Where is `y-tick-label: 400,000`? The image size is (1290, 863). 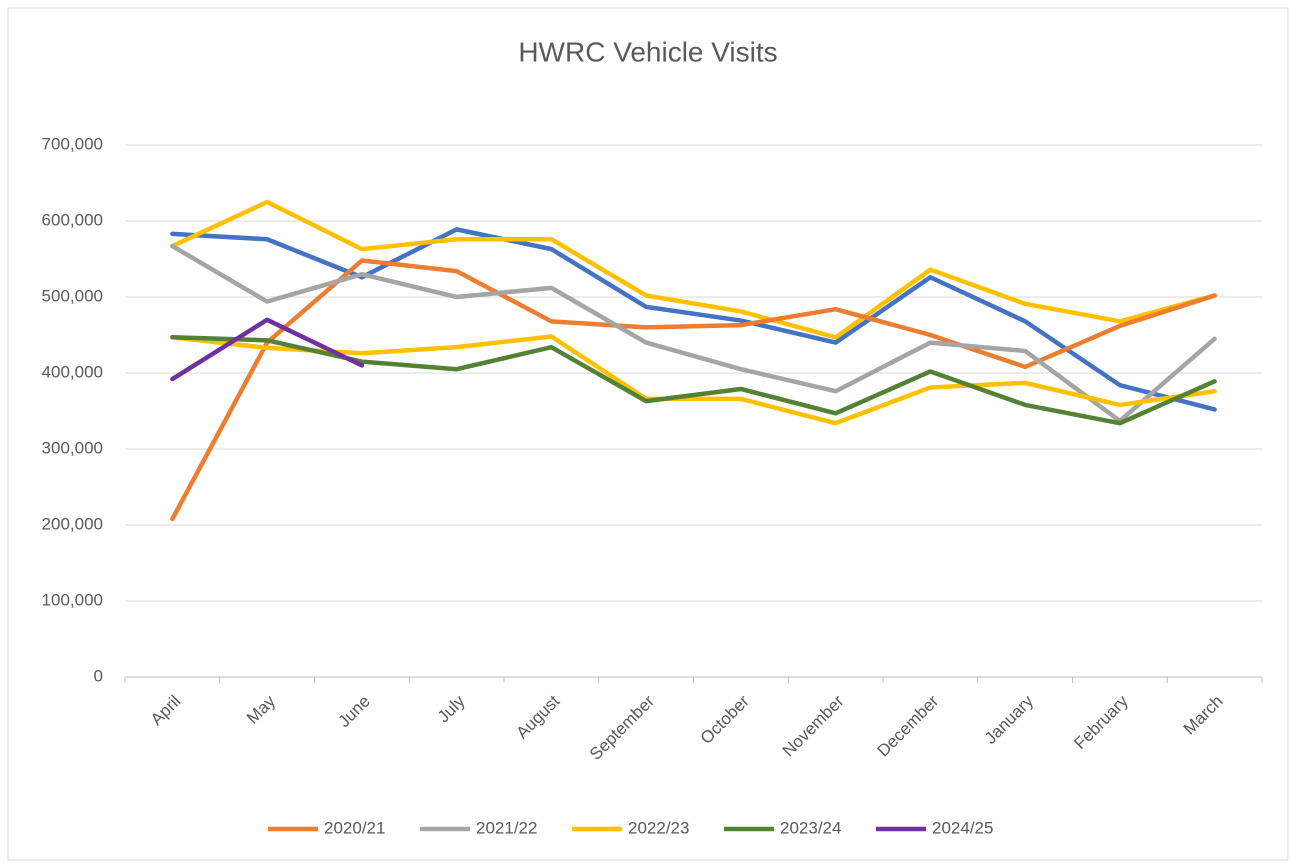 y-tick-label: 400,000 is located at coordinates (72, 371).